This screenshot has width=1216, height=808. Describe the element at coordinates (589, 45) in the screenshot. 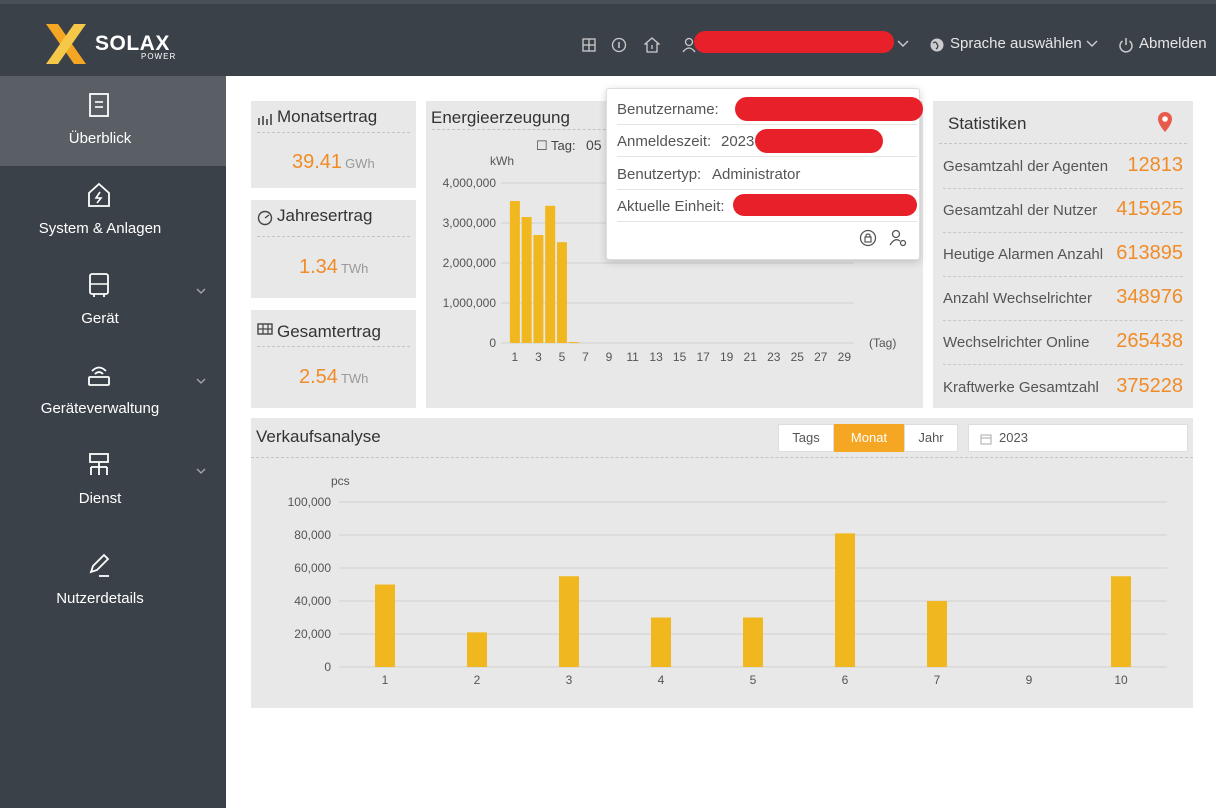

I see `layout-icon` at that location.